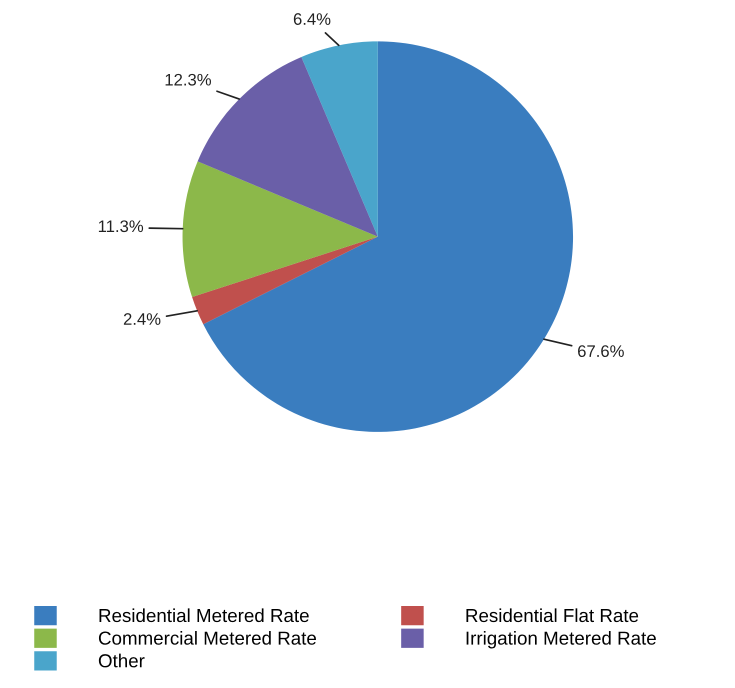 The height and width of the screenshot is (688, 735). I want to click on data-label: 11.3%, so click(121, 226).